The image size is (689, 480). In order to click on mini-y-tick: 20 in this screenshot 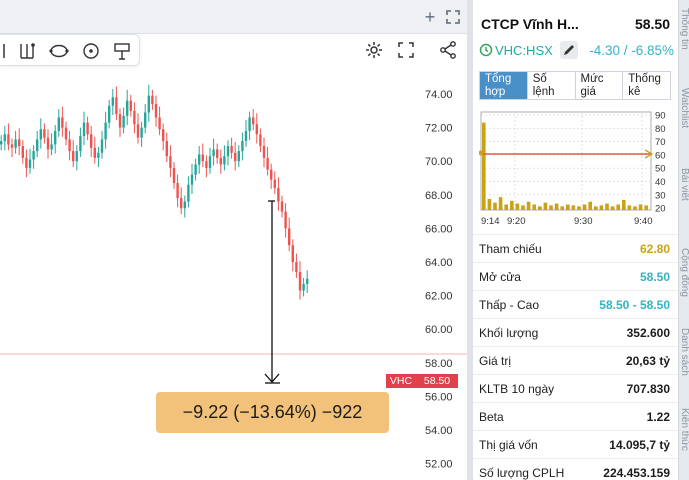, I will do `click(660, 209)`.